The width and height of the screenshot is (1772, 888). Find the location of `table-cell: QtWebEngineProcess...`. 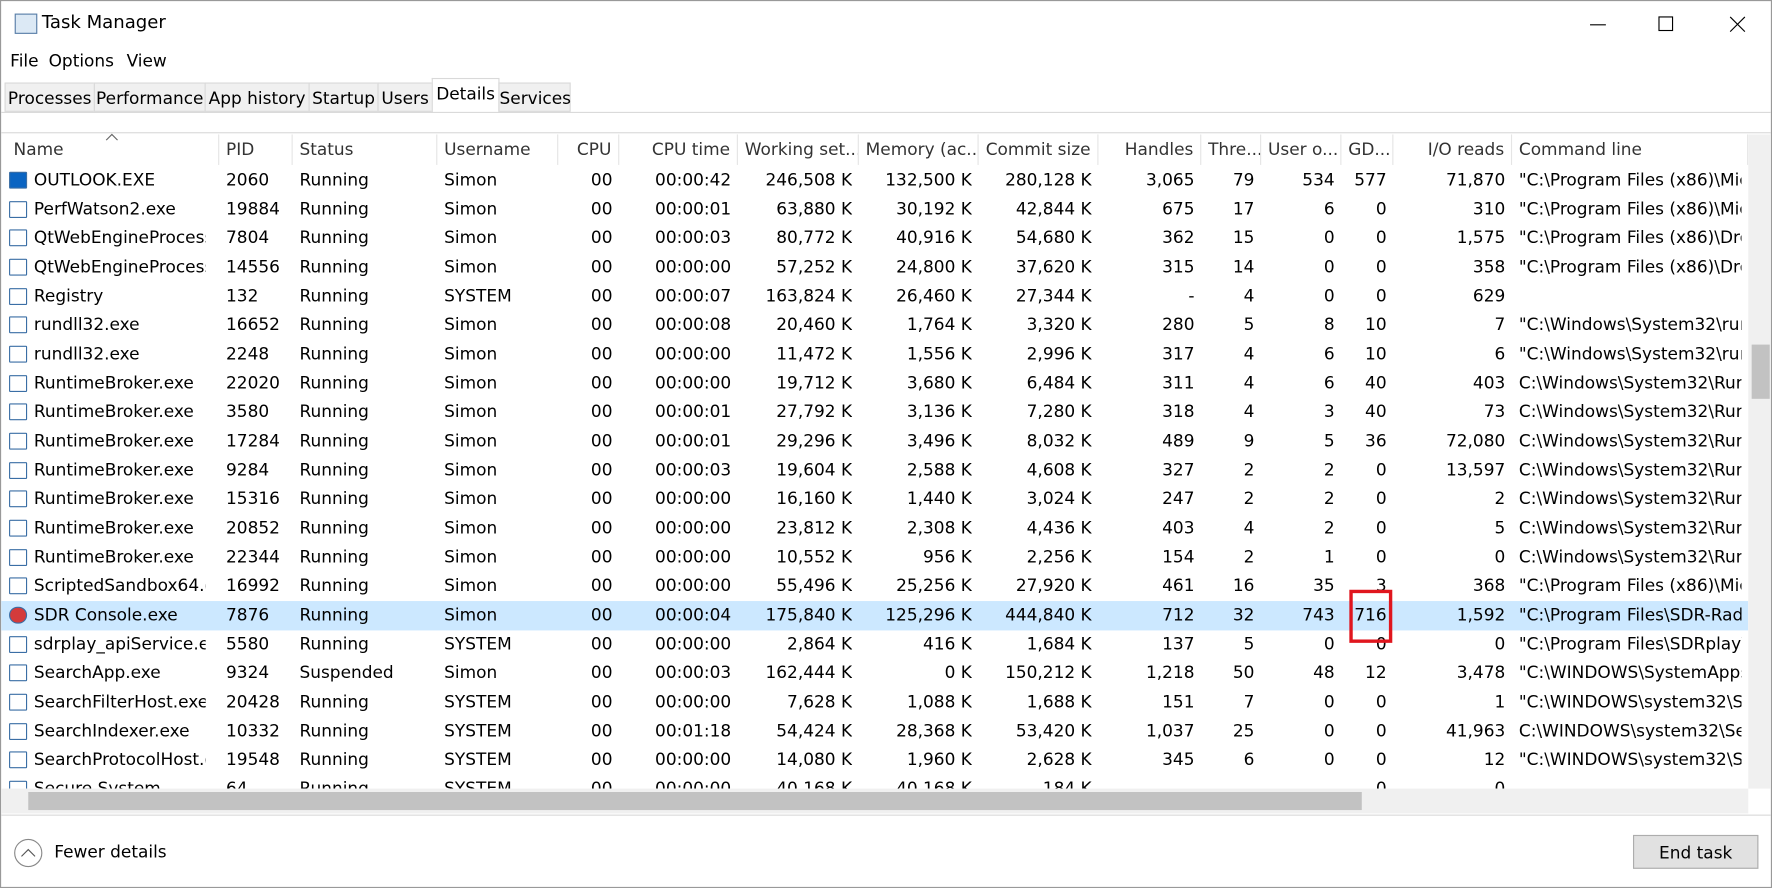

table-cell: QtWebEngineProcess... is located at coordinates (120, 238).